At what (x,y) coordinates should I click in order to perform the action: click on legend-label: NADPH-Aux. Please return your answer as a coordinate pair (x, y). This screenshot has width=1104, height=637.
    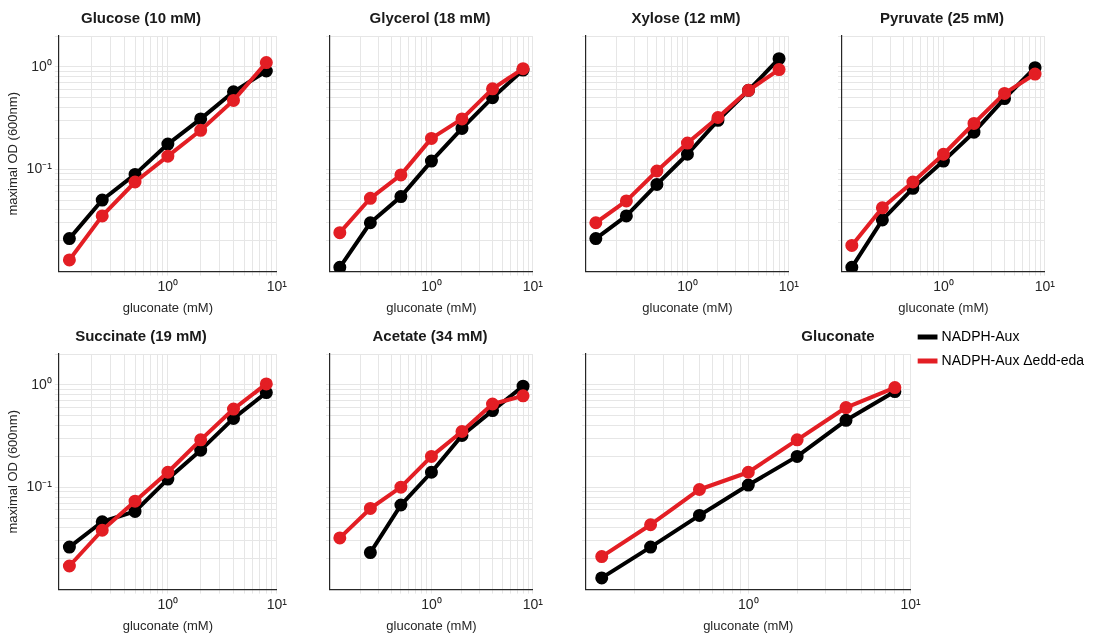
    Looking at the image, I should click on (980, 335).